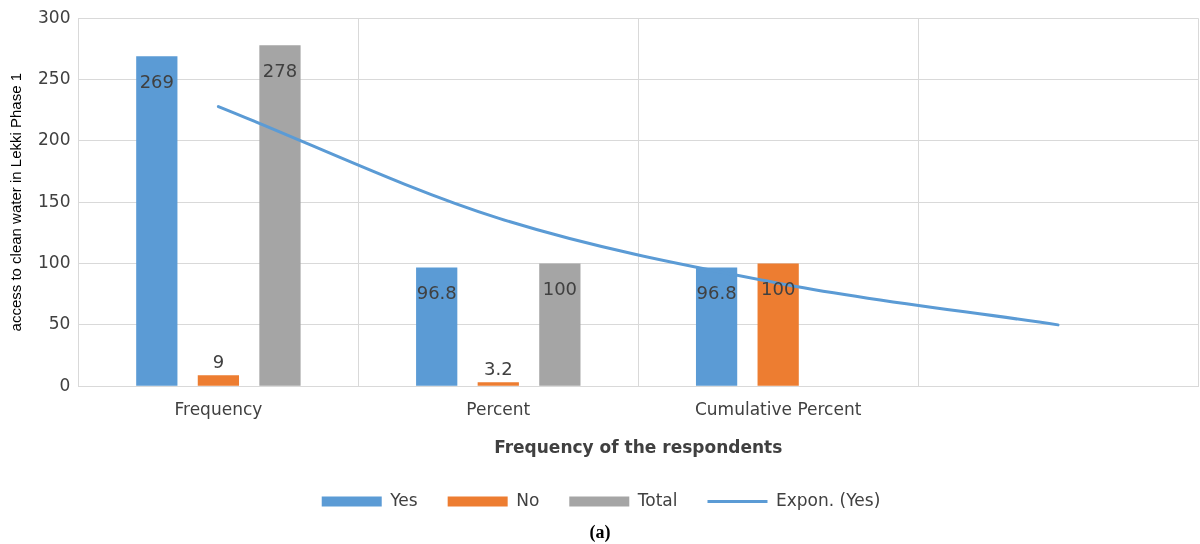 The height and width of the screenshot is (544, 1200). I want to click on x-tick-label: Percent, so click(498, 408).